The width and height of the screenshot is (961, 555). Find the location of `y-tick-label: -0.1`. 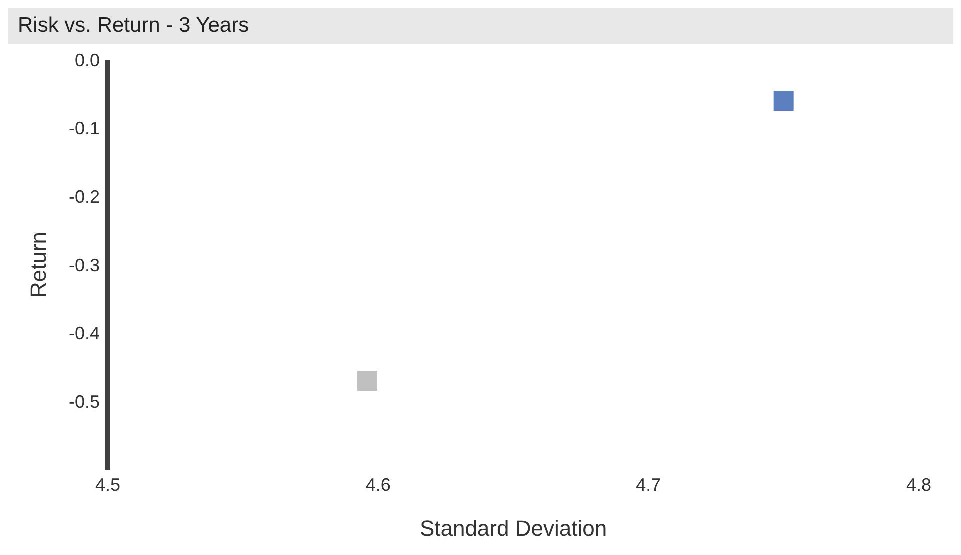

y-tick-label: -0.1 is located at coordinates (84, 128).